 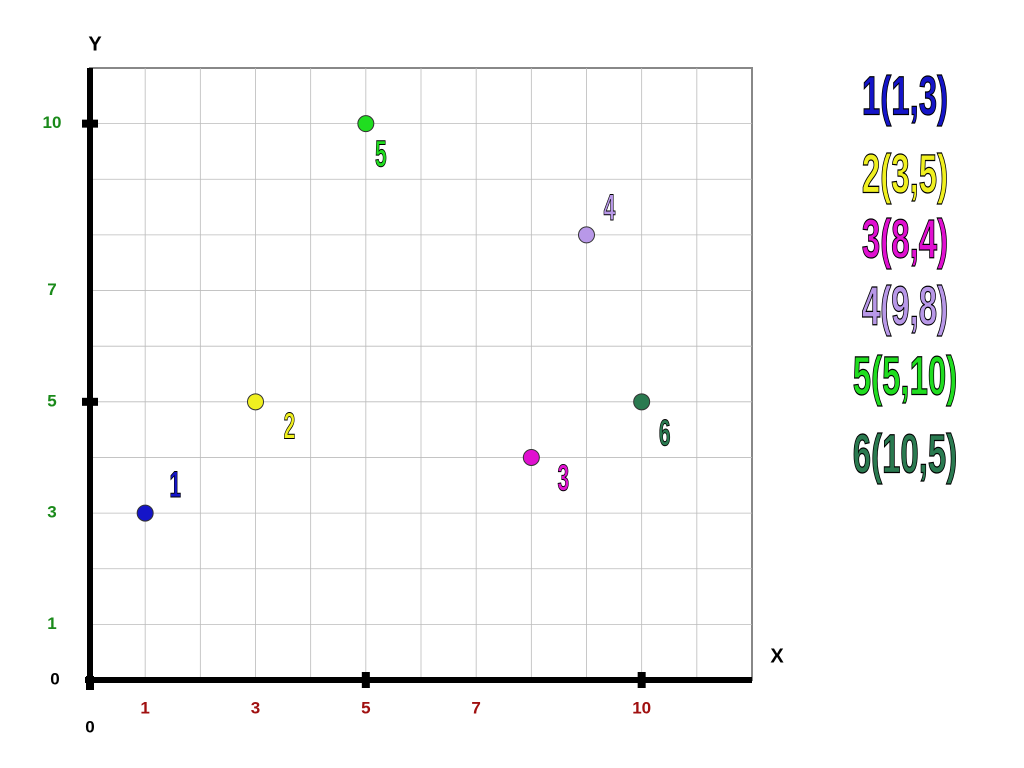 What do you see at coordinates (54, 678) in the screenshot?
I see `y-tick-label: 0` at bounding box center [54, 678].